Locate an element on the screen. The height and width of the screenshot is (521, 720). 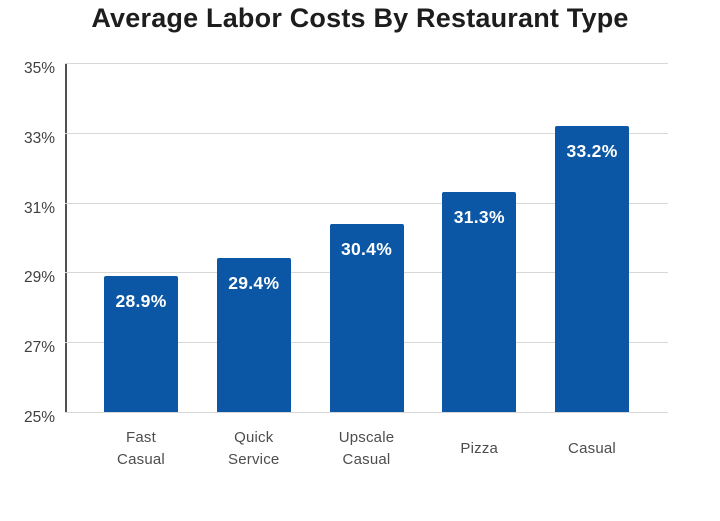
x-tick-label-line: Service is located at coordinates (254, 459).